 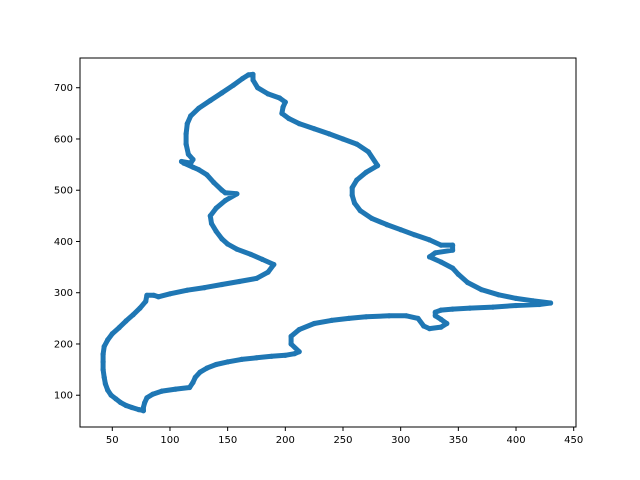 What do you see at coordinates (169, 440) in the screenshot?
I see `x-tick-label: 100` at bounding box center [169, 440].